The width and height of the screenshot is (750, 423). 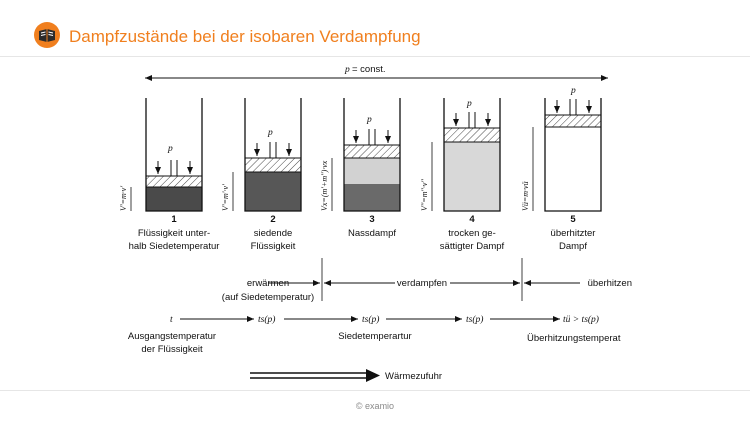 I want to click on state-caption-2a: siedende, so click(x=273, y=233).